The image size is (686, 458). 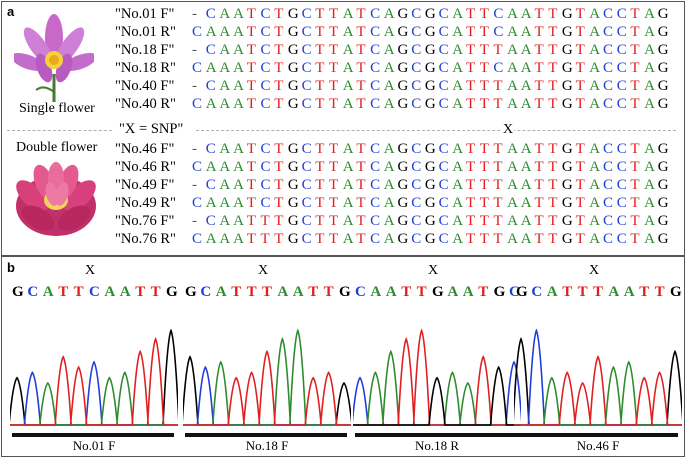 I want to click on trace-line-A, so click(x=94, y=398).